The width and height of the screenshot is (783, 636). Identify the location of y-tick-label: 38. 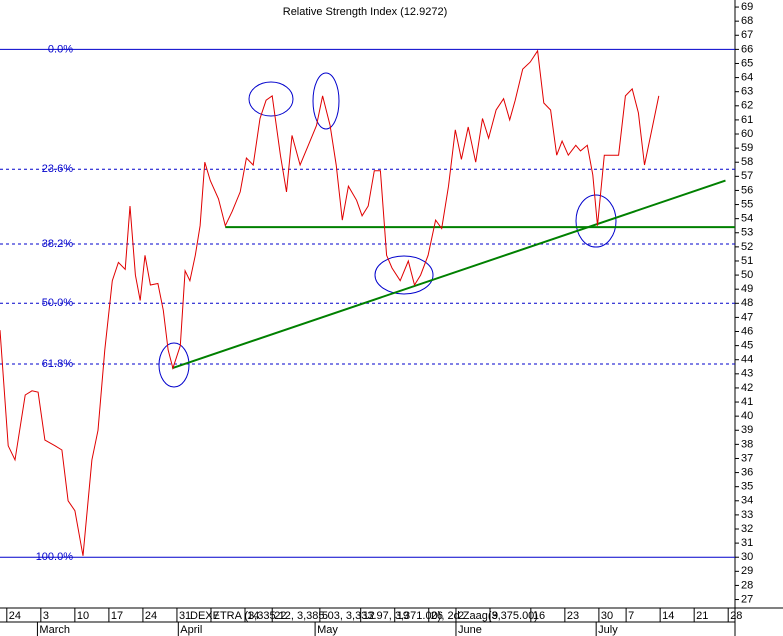
(747, 444).